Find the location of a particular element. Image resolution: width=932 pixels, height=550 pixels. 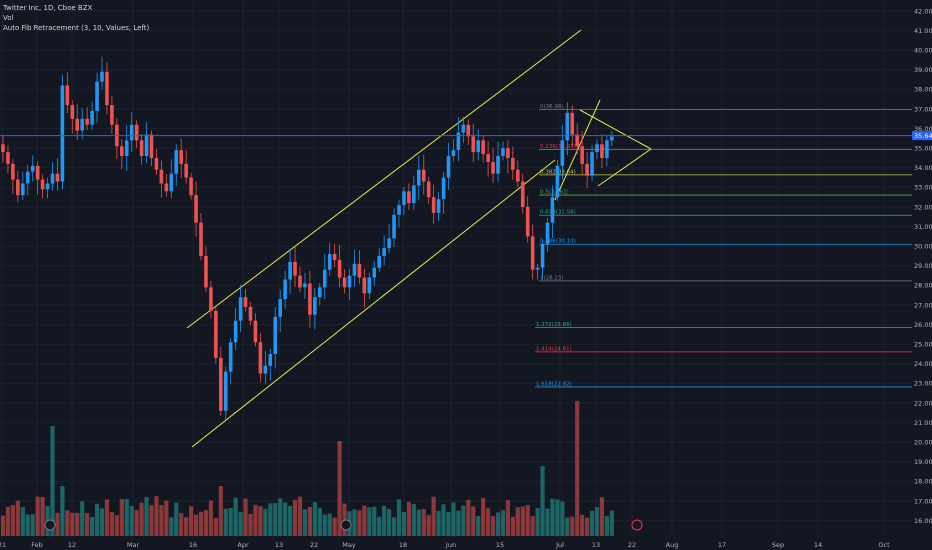

time-tick-label: Jun is located at coordinates (450, 545).